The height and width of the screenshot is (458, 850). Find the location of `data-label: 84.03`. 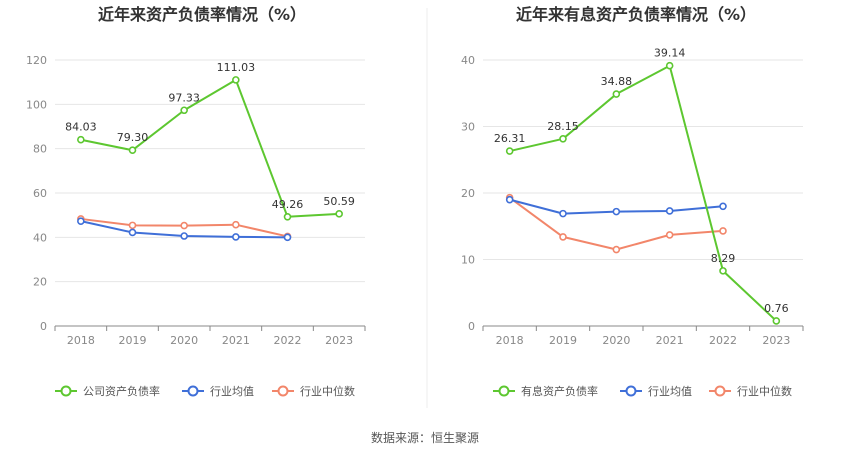

data-label: 84.03 is located at coordinates (81, 127).